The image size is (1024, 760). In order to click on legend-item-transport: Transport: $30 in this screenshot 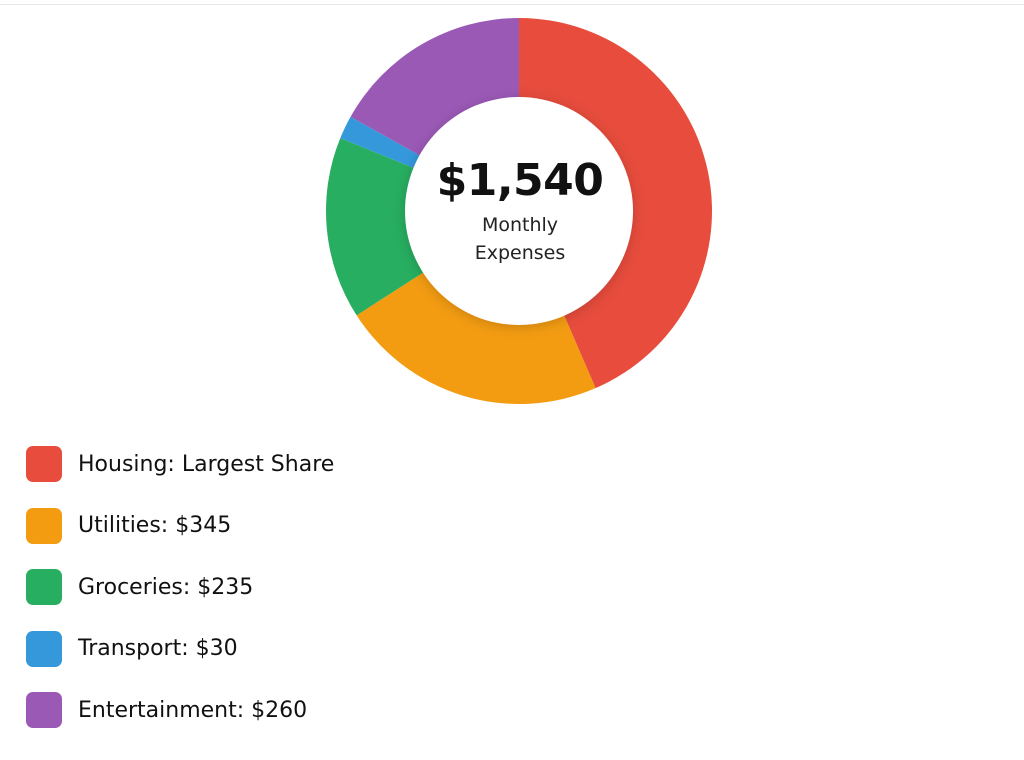, I will do `click(180, 648)`.